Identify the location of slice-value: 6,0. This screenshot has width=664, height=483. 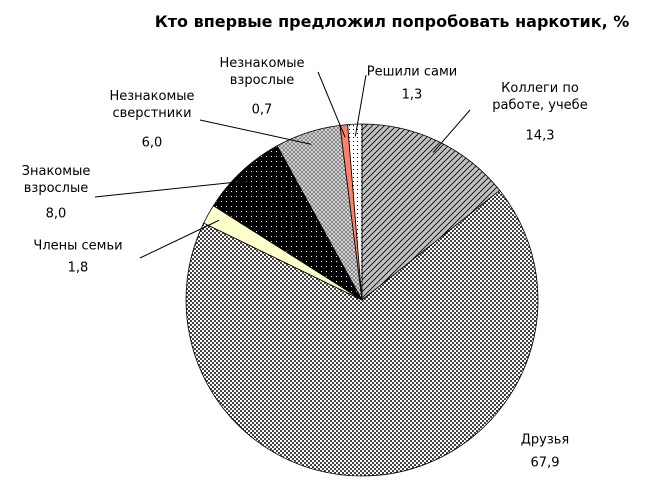
(152, 143).